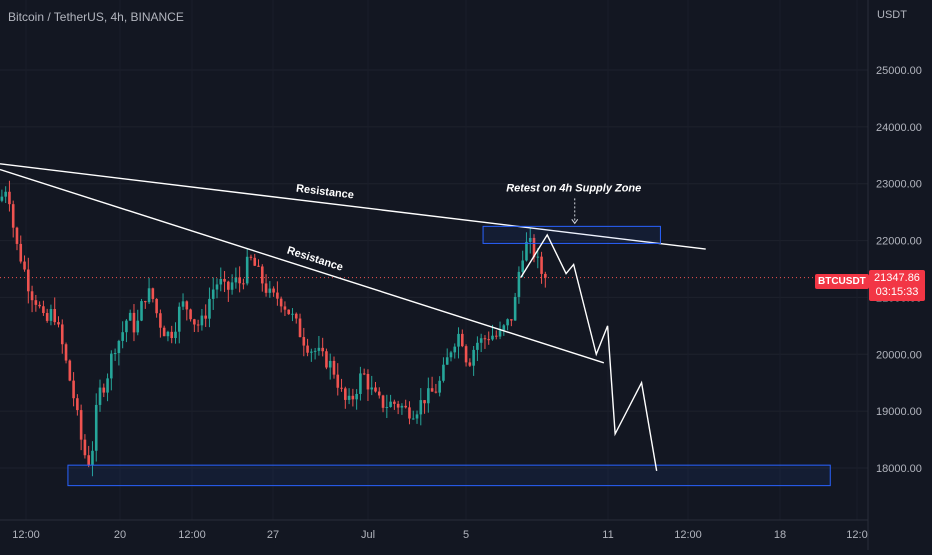 The height and width of the screenshot is (555, 932). What do you see at coordinates (96, 17) in the screenshot?
I see `symbol-title: Bitcoin / TetherUS, 4h, BINANCE` at bounding box center [96, 17].